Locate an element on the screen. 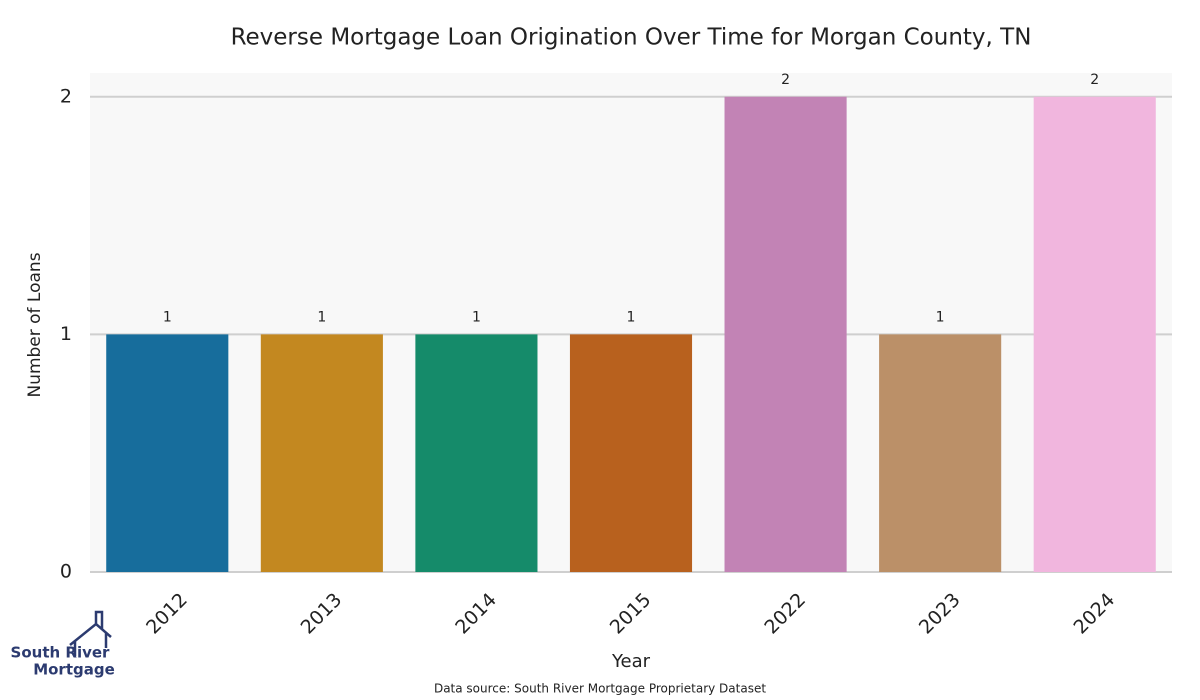 The height and width of the screenshot is (700, 1200). x-tick-label: 2024 is located at coordinates (1094, 614).